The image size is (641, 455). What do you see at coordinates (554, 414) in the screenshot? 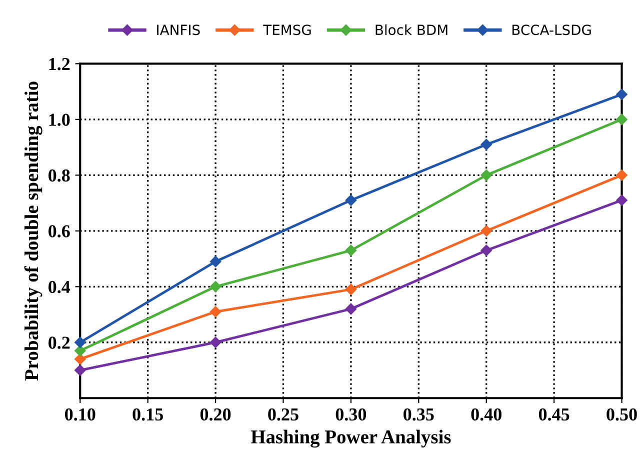
I see `x-tick-label: 0.45` at bounding box center [554, 414].